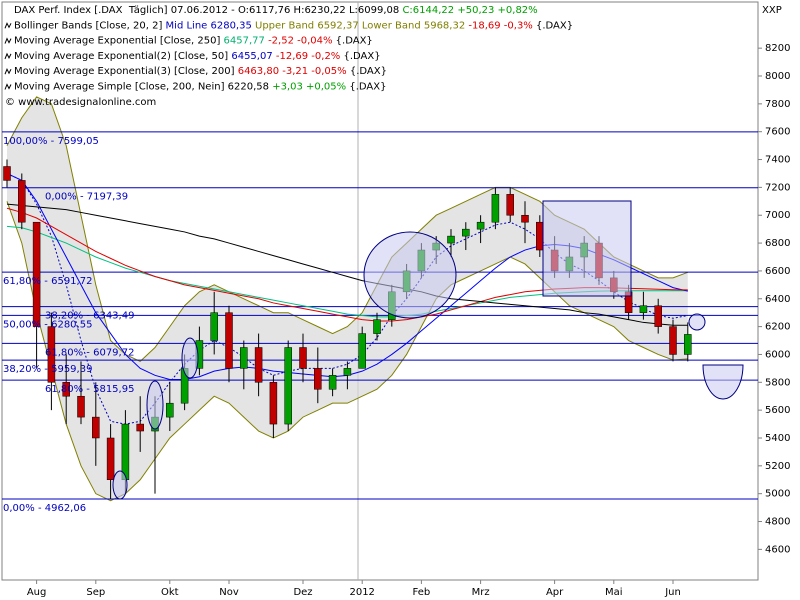  What do you see at coordinates (89, 316) in the screenshot?
I see `fib-level-label: 38,20% - 6343,49` at bounding box center [89, 316].